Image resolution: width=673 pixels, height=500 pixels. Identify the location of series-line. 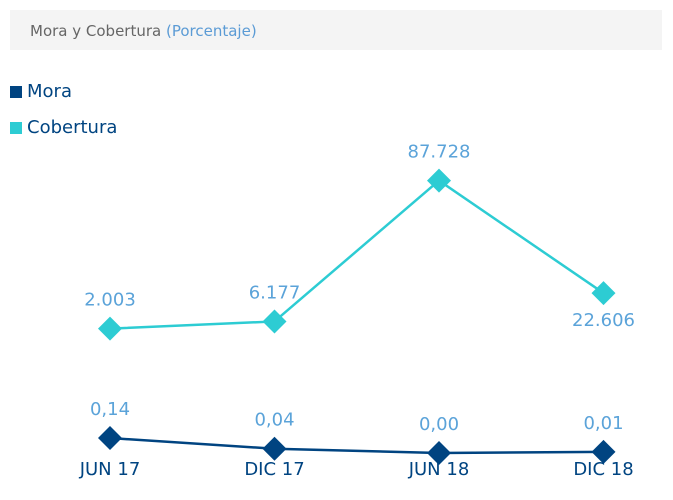
(356, 445).